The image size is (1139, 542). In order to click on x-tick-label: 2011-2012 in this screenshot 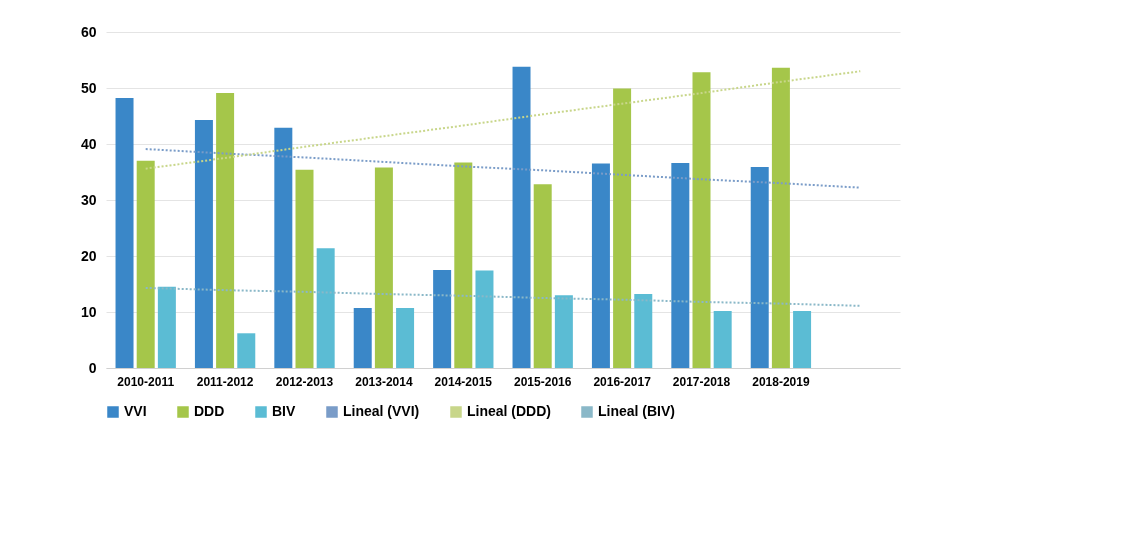, I will do `click(225, 381)`.